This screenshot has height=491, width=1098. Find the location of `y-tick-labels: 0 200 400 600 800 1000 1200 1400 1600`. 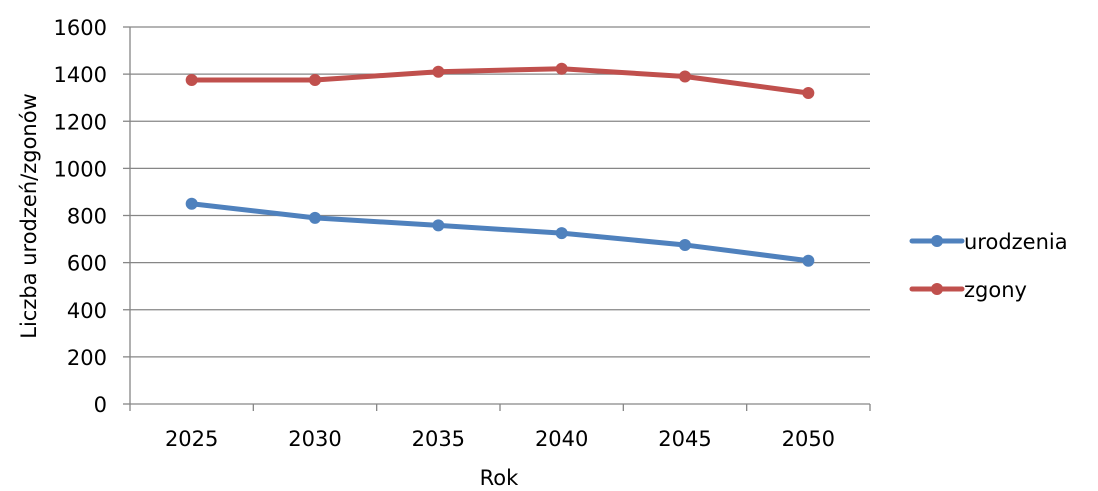

y-tick-labels: 0 200 400 600 800 1000 1200 1400 1600 is located at coordinates (80, 216).